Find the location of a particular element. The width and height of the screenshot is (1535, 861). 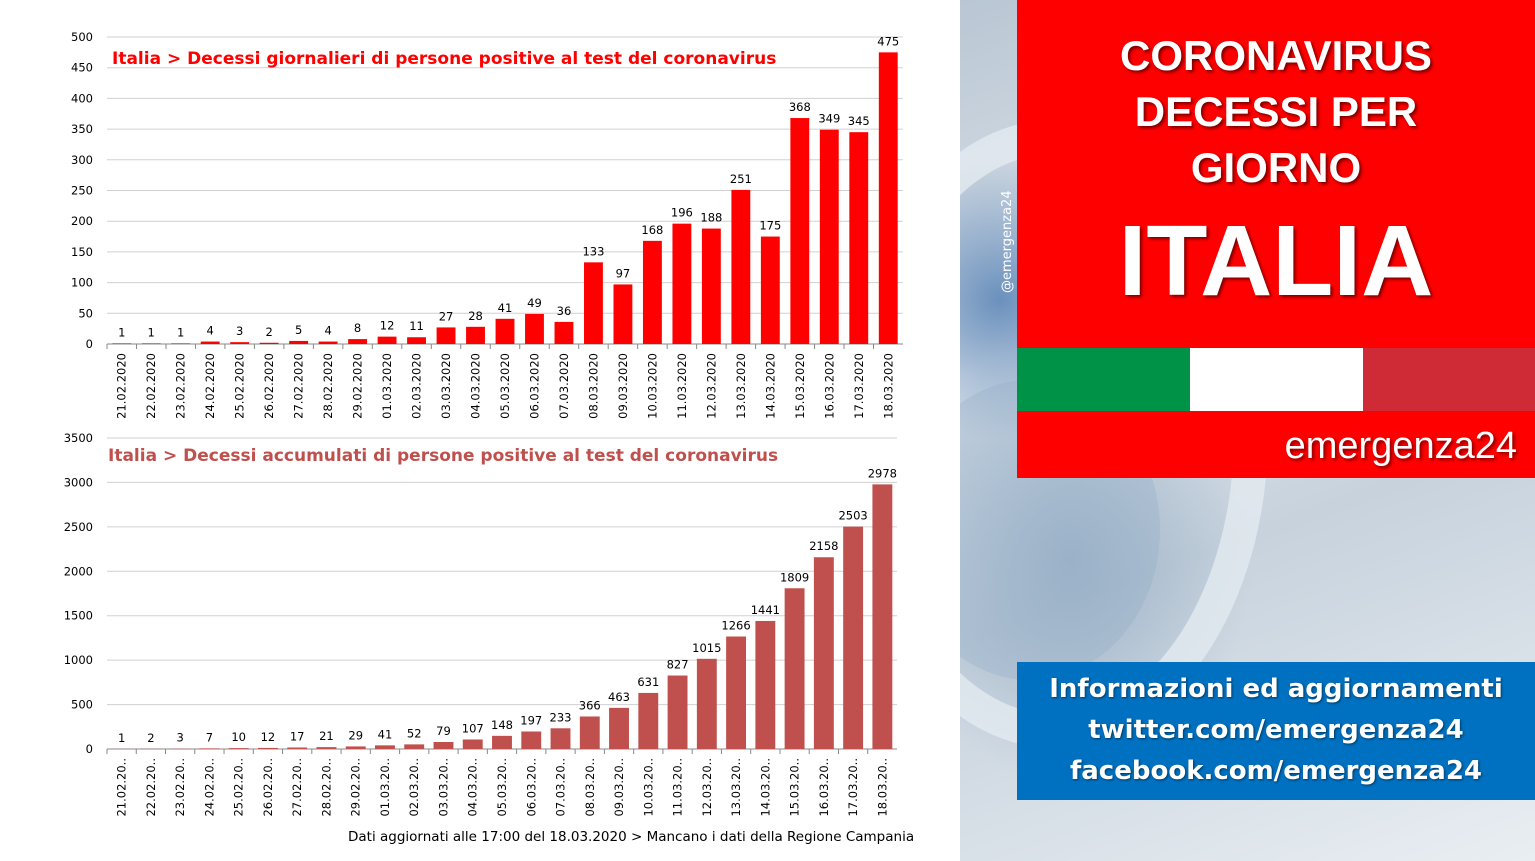

data-label: 233 is located at coordinates (561, 717).